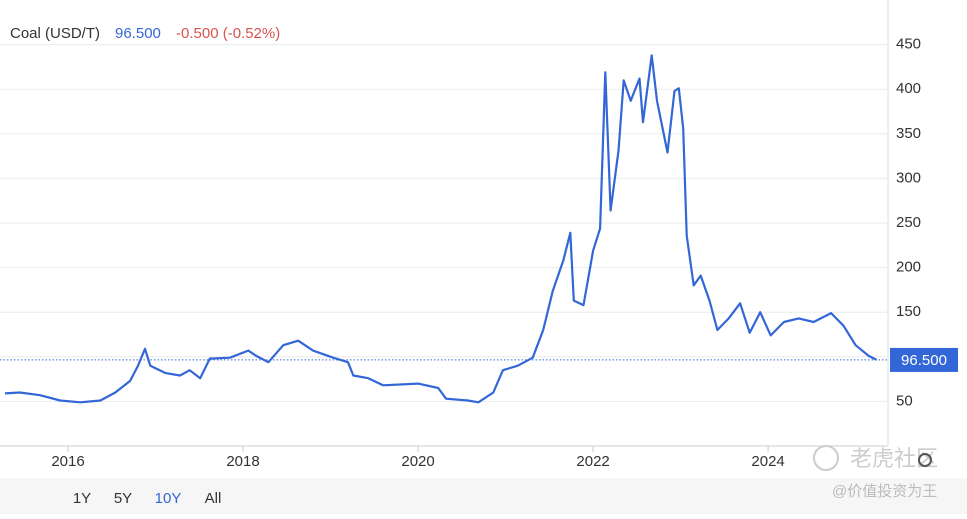  I want to click on price-change: -0.500 (-0.52%), so click(228, 33).